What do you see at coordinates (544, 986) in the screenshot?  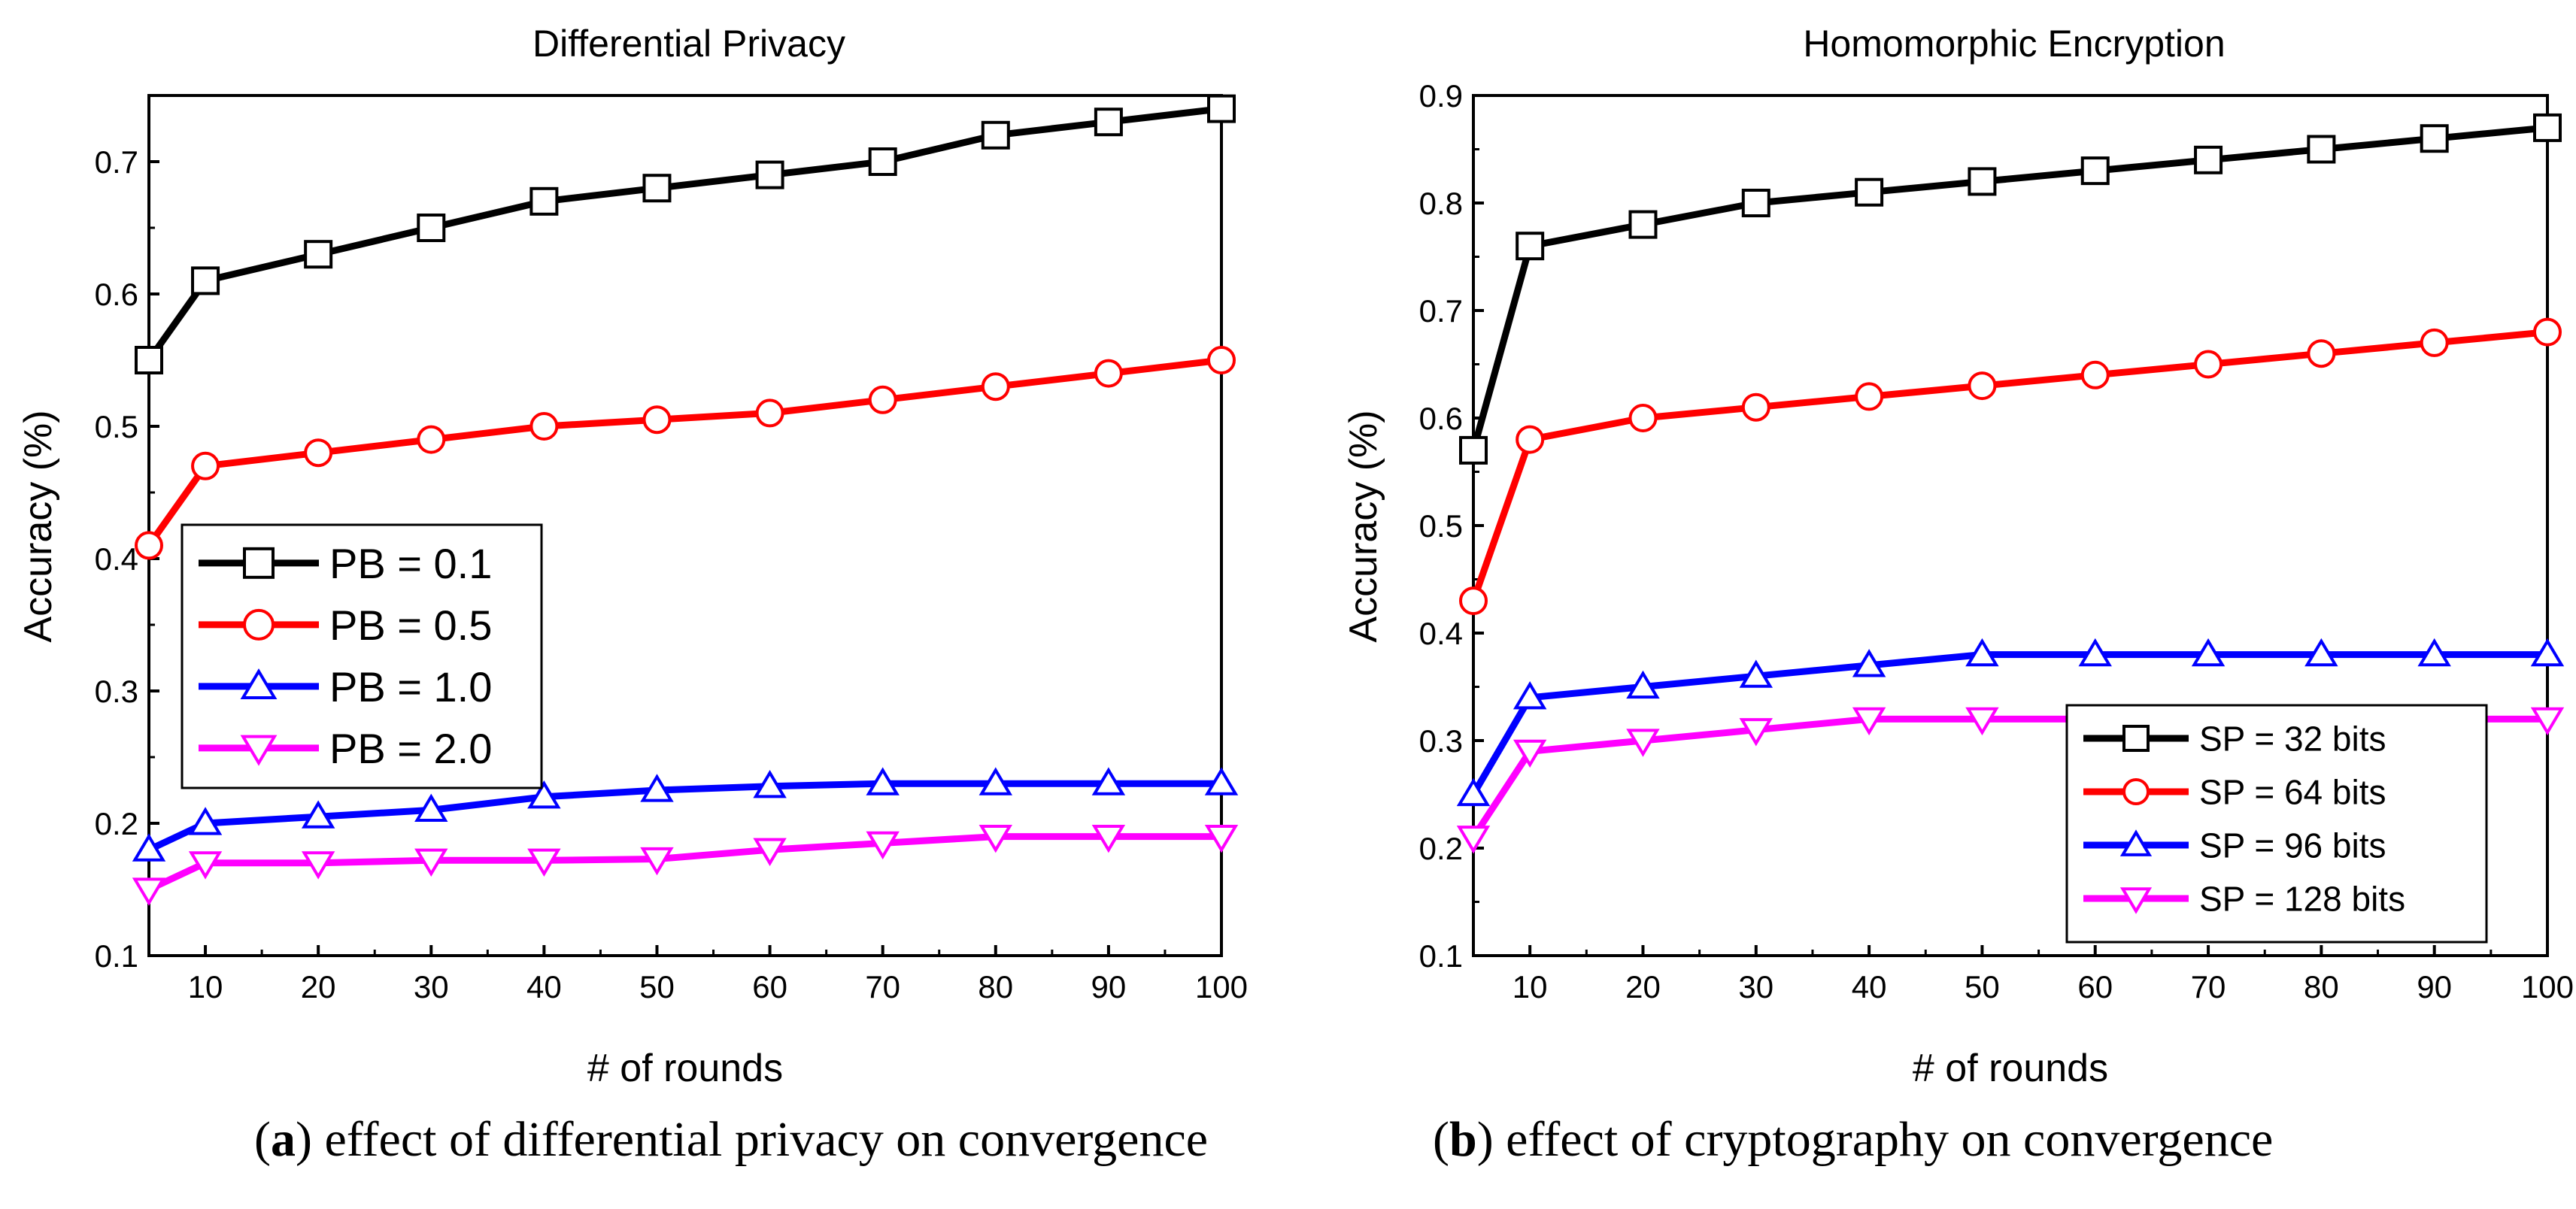 I see `x-tick-label: 40` at bounding box center [544, 986].